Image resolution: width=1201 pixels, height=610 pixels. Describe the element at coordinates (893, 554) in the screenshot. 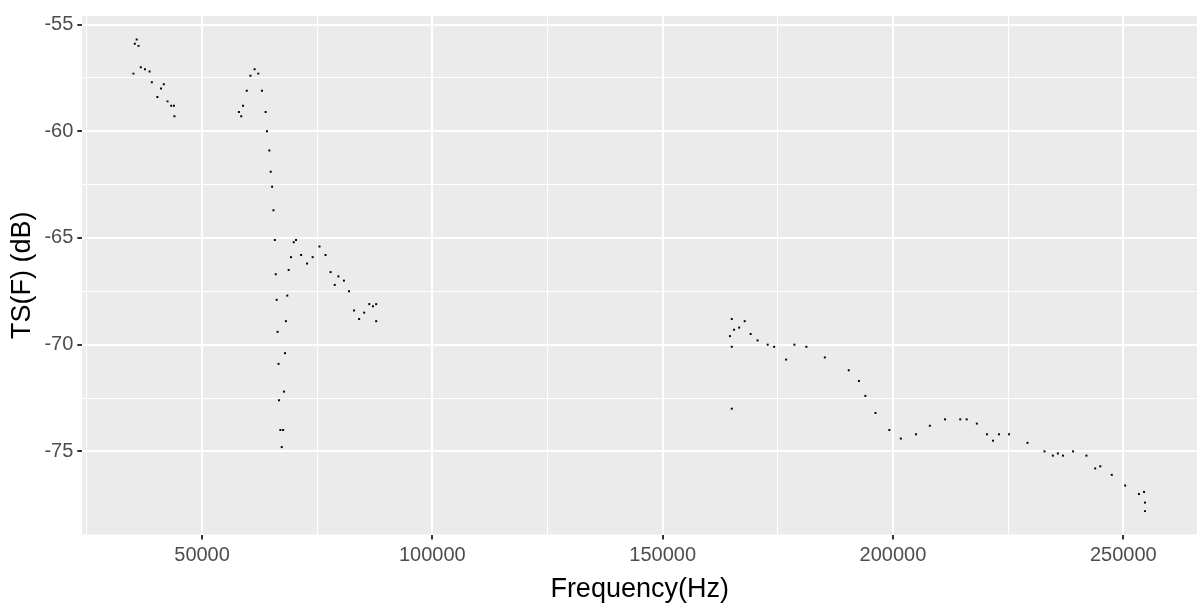

I see `x-tick-label: 200000` at that location.